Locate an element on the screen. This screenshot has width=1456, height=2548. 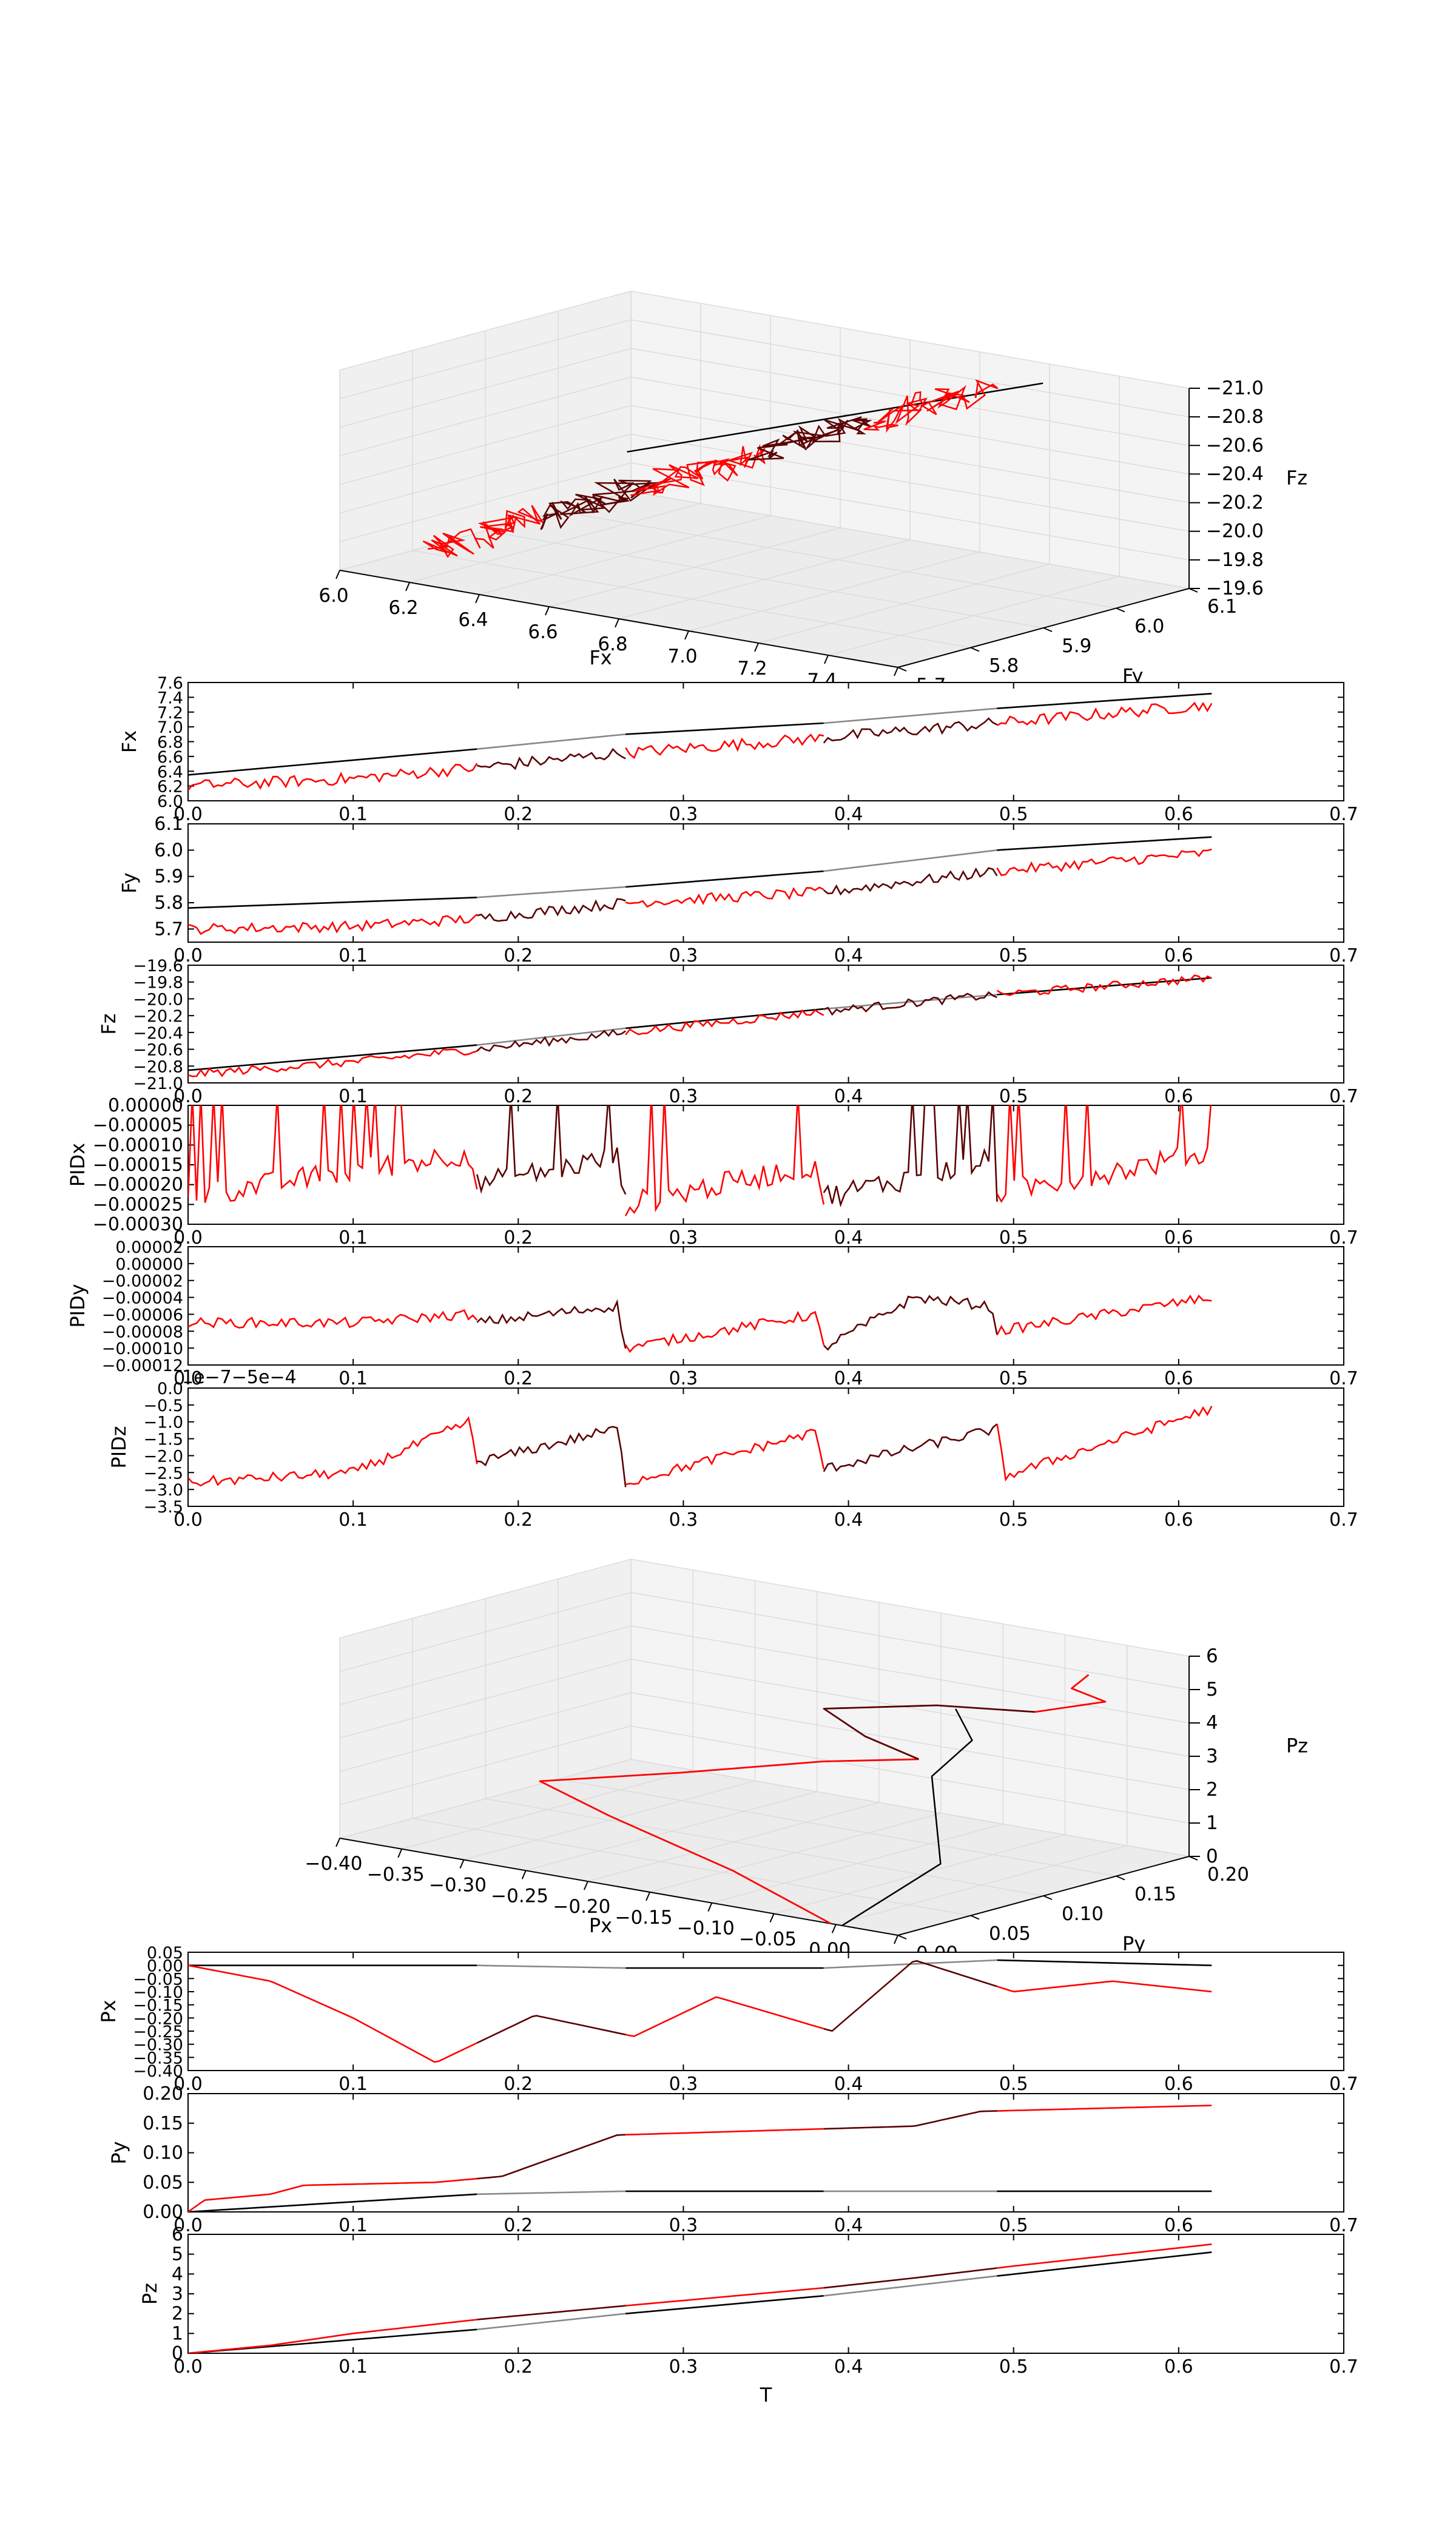
y-tick-label: 0.05 is located at coordinates (165, 1953).